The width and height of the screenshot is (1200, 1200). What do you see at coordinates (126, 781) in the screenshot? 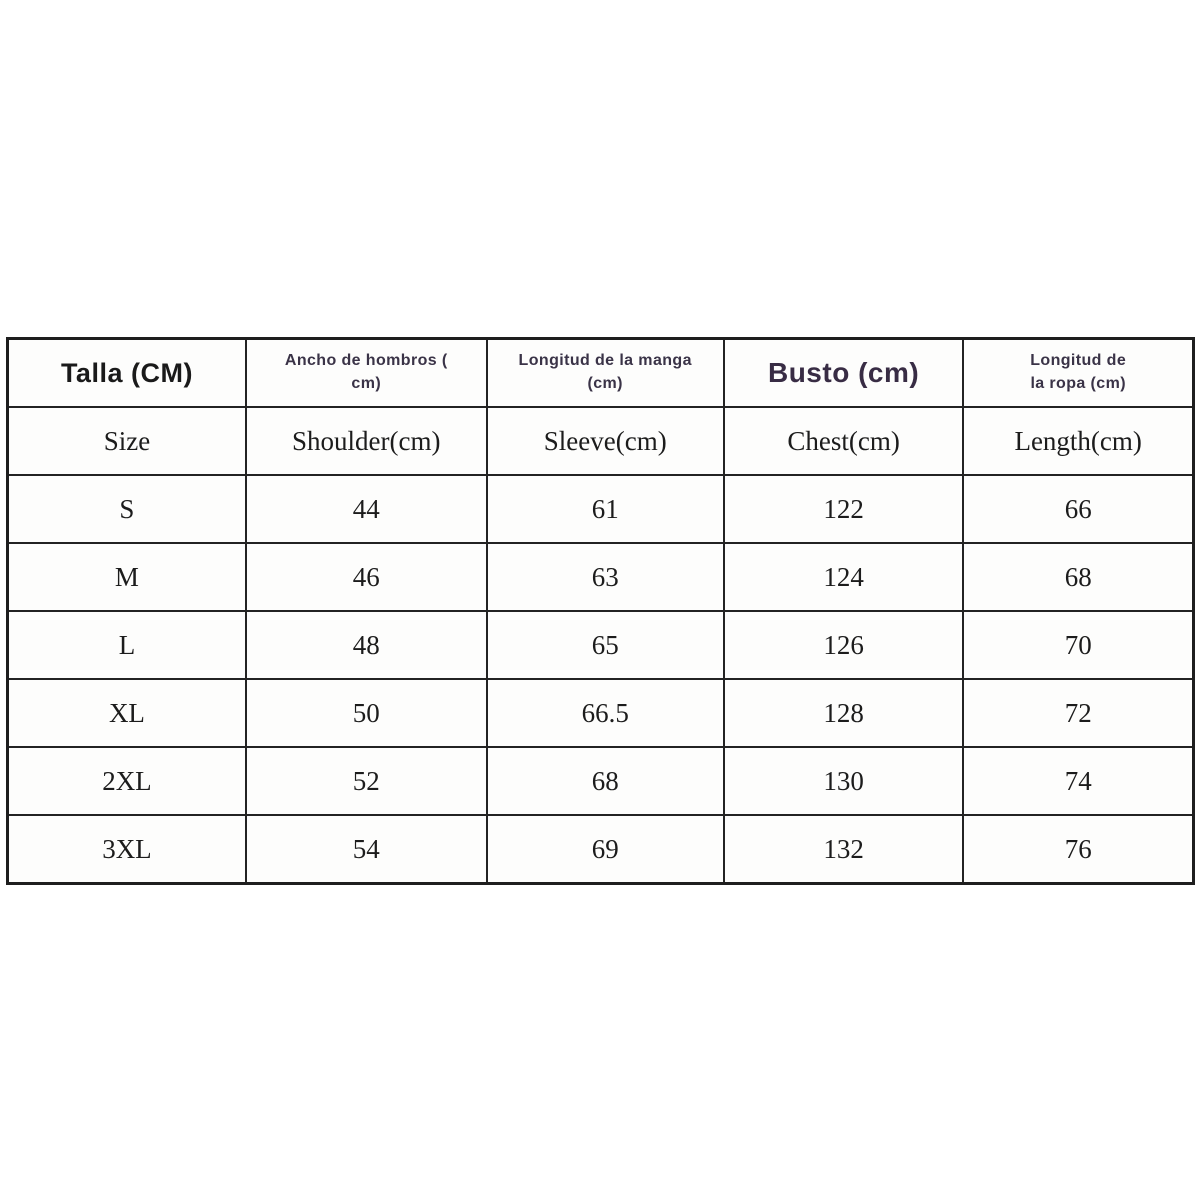
I see `cell-size: 2XL` at bounding box center [126, 781].